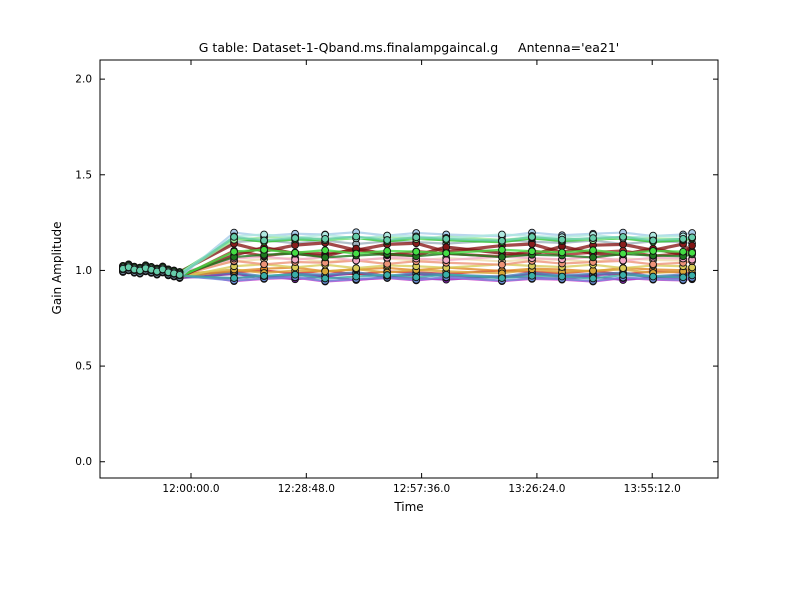 This screenshot has height=600, width=800. Describe the element at coordinates (83, 175) in the screenshot. I see `y-tick-label: 1.5` at that location.